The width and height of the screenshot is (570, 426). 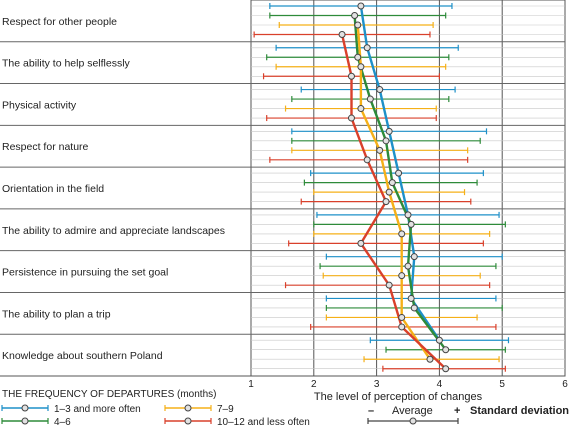 What do you see at coordinates (377, 384) in the screenshot?
I see `x-tick-label: 3` at bounding box center [377, 384].